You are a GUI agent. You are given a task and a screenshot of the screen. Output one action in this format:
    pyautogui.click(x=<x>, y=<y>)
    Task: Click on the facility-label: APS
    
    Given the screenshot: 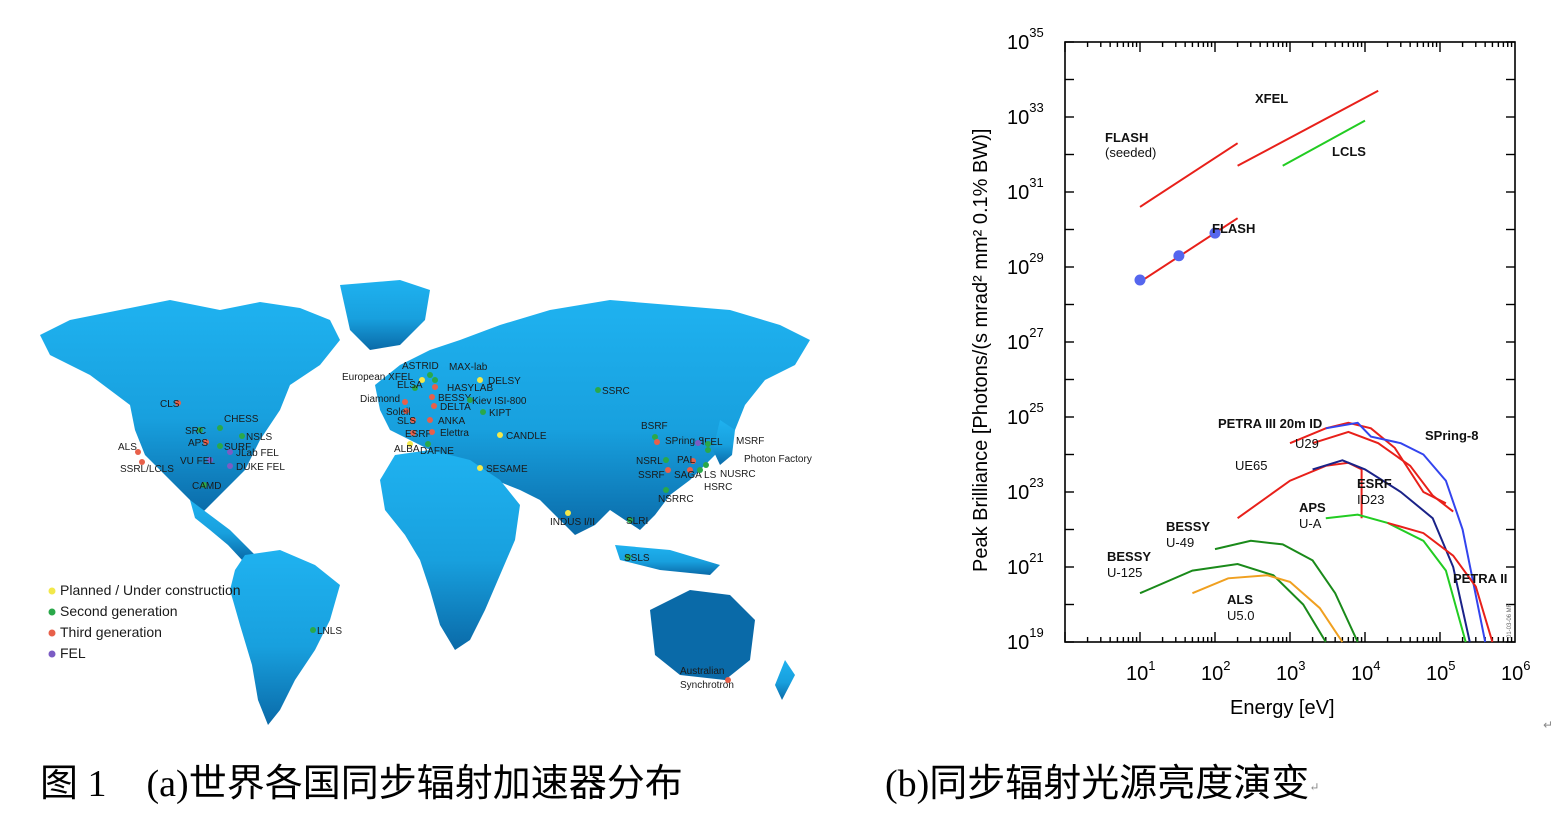 What is the action you would take?
    pyautogui.click(x=198, y=443)
    